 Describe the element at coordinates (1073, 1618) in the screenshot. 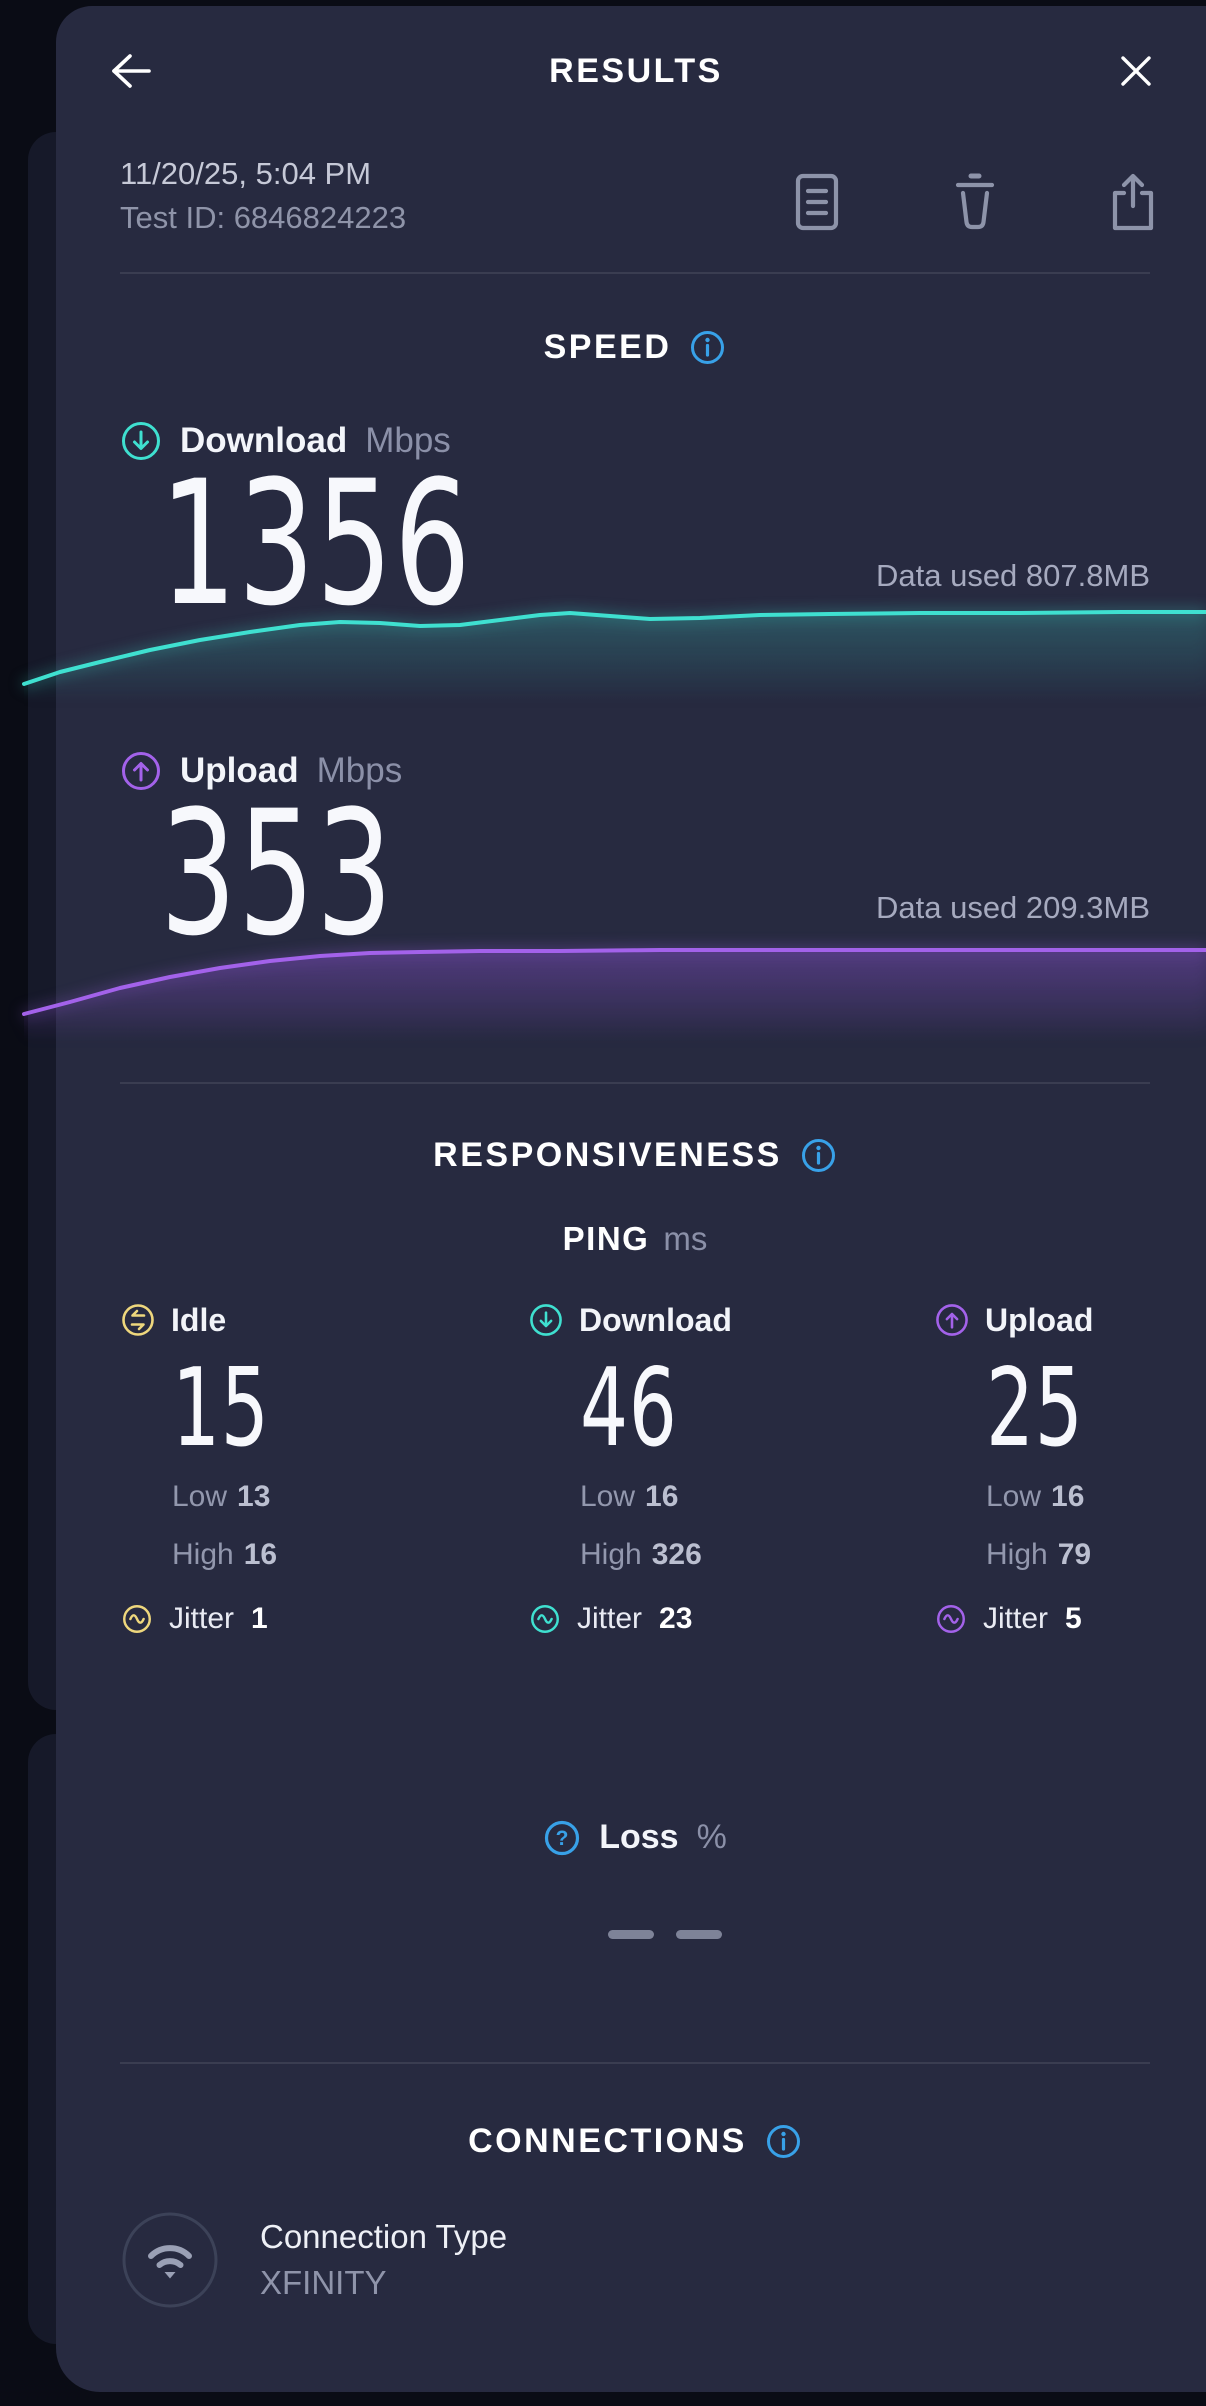

I see `jitter-value: 5` at that location.